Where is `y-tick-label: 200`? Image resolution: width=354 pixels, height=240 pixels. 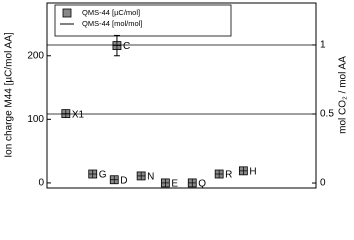
y-tick-label: 200 is located at coordinates (35, 55).